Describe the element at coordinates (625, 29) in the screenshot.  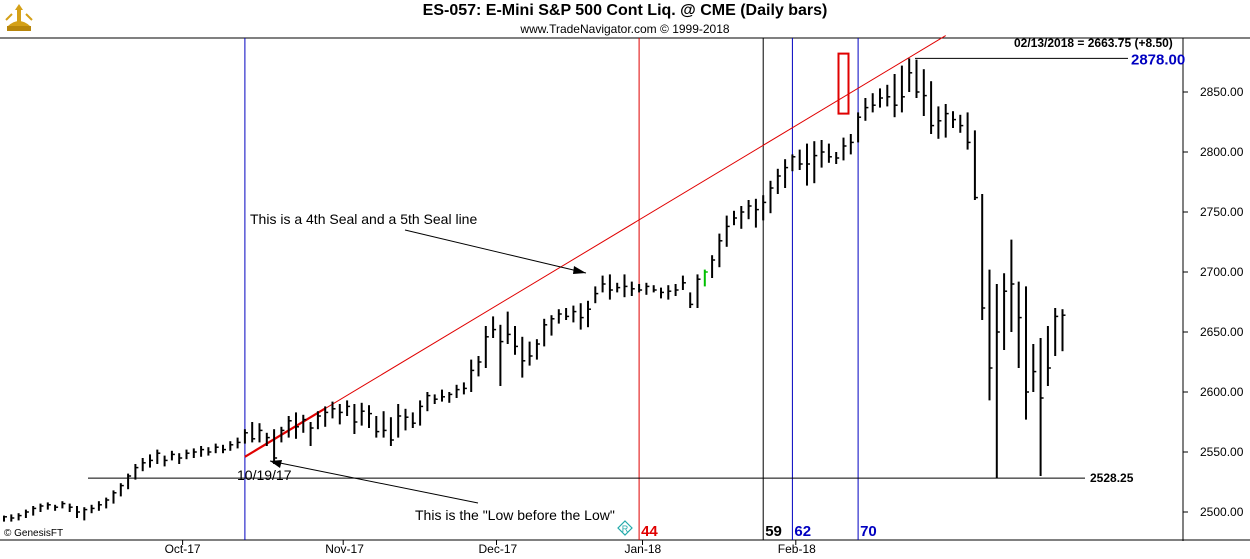
I see `chart-subtitle: www.TradeNavigator.com © 1999-2018` at that location.